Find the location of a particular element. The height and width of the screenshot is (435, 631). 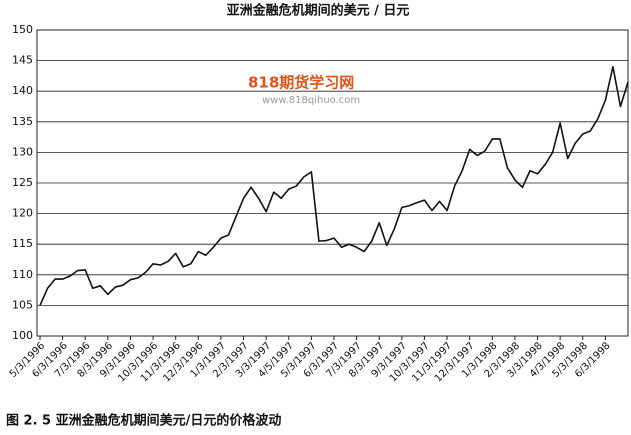

y-tick-label: 125 is located at coordinates (22, 182).